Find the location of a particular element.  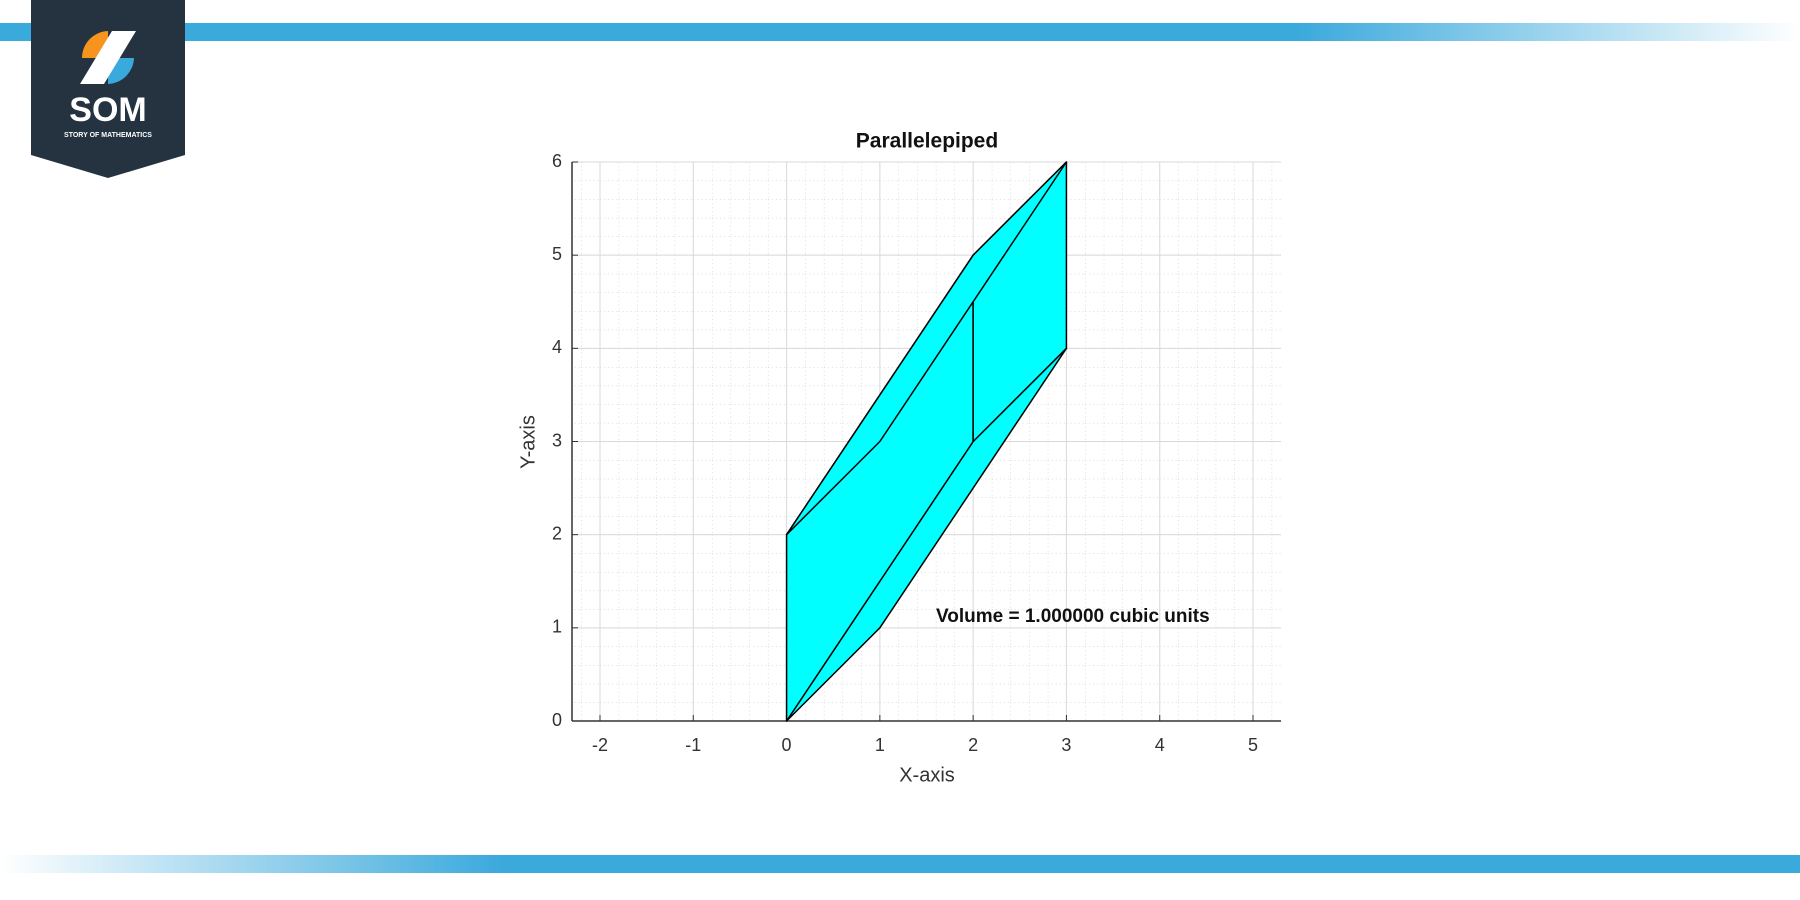

top-bar is located at coordinates (900, 32).